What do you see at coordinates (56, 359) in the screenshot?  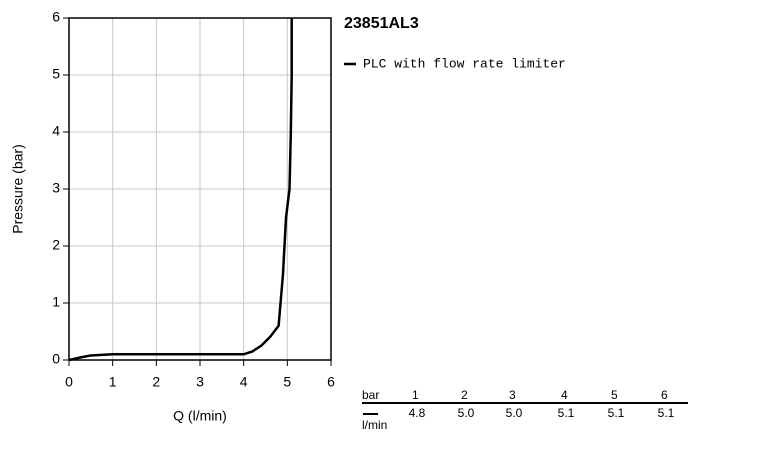 I see `y-tick-label: 0` at bounding box center [56, 359].